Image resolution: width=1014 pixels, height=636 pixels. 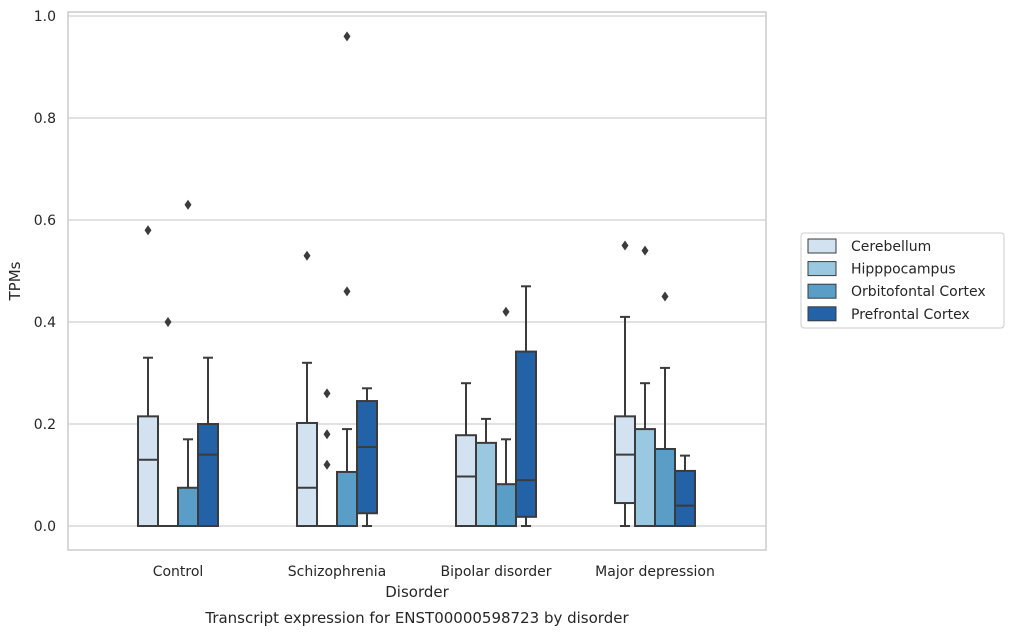 I want to click on legend-label: Cerebellum, so click(x=891, y=247).